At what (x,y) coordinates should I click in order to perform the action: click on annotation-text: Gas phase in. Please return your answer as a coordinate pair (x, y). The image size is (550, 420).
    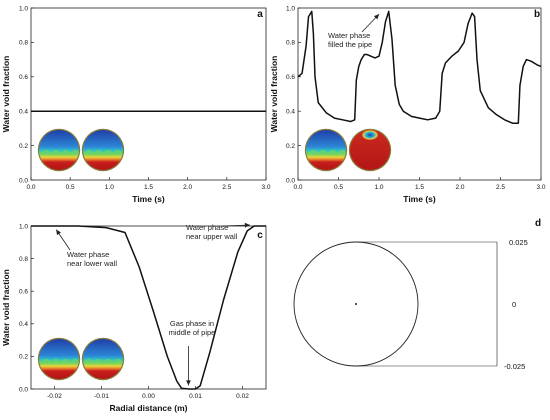
    Looking at the image, I should click on (192, 323).